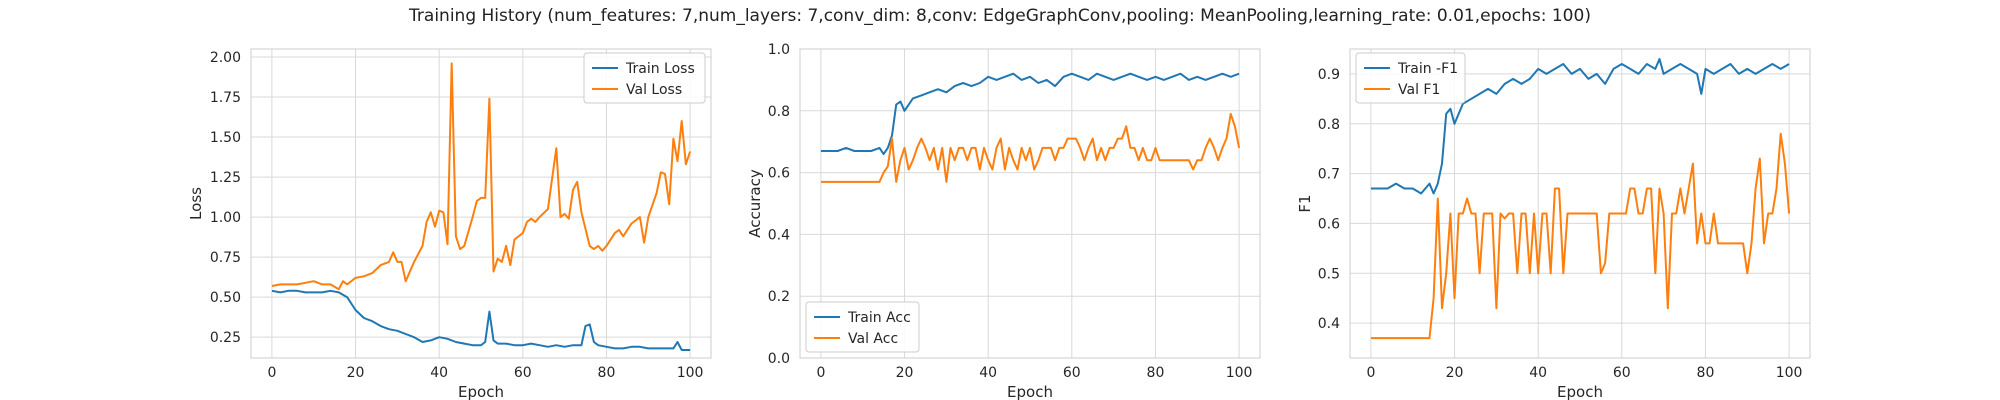 This screenshot has width=2000, height=400. Describe the element at coordinates (779, 112) in the screenshot. I see `accuracy-y-tick-label: 0.8` at that location.